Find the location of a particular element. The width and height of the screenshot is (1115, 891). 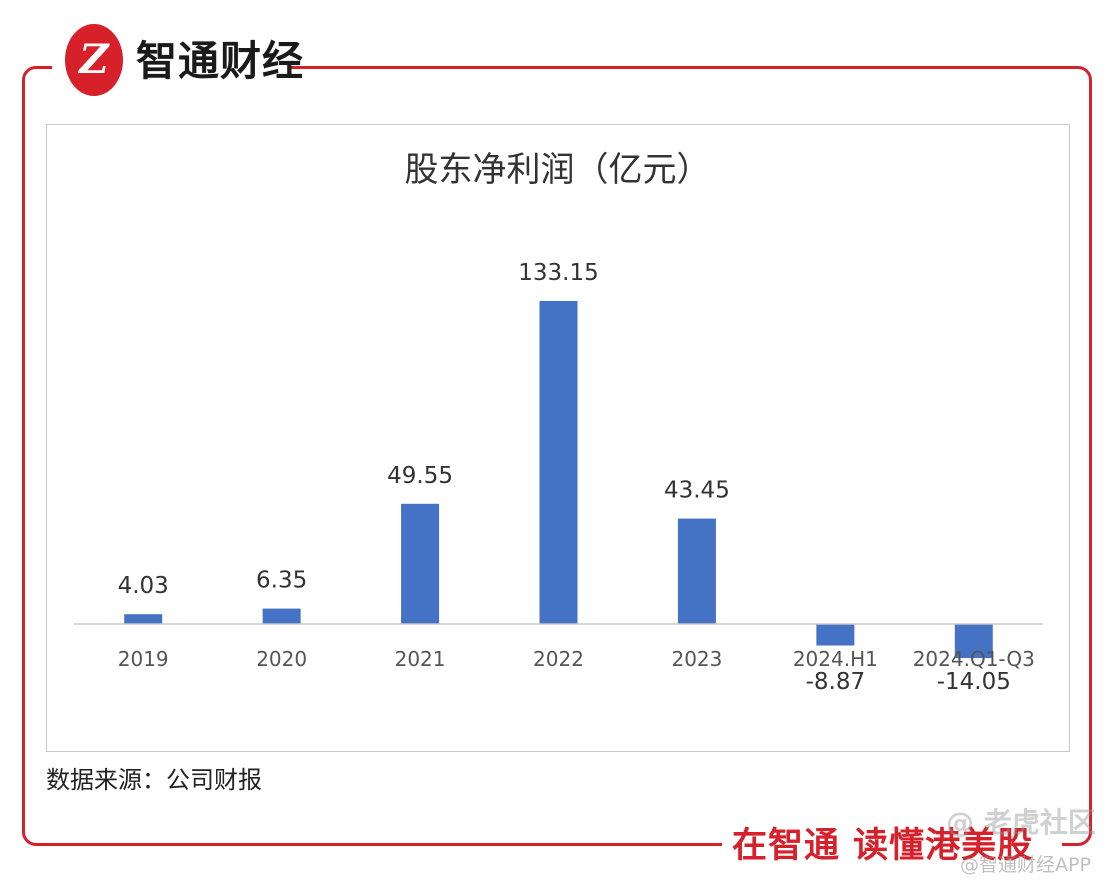

bar-2021 is located at coordinates (420, 563).